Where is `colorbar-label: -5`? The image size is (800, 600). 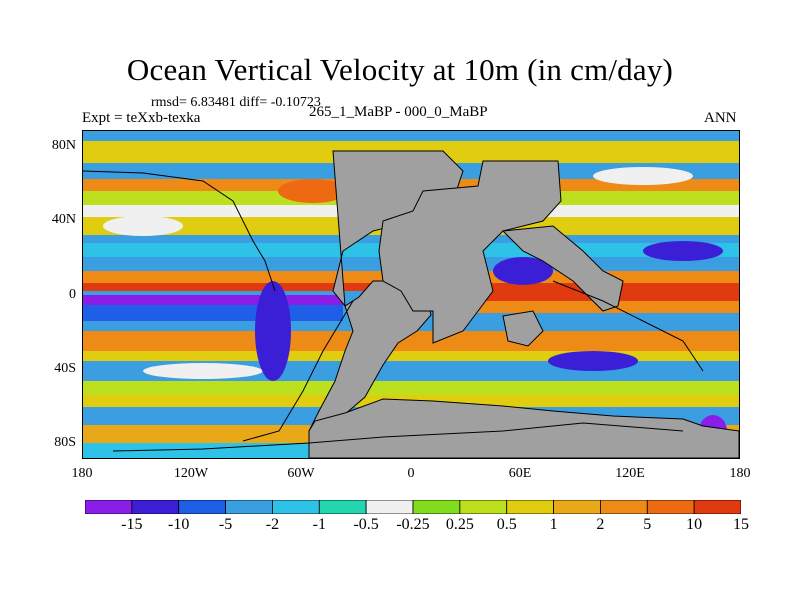 colorbar-label: -5 is located at coordinates (225, 524).